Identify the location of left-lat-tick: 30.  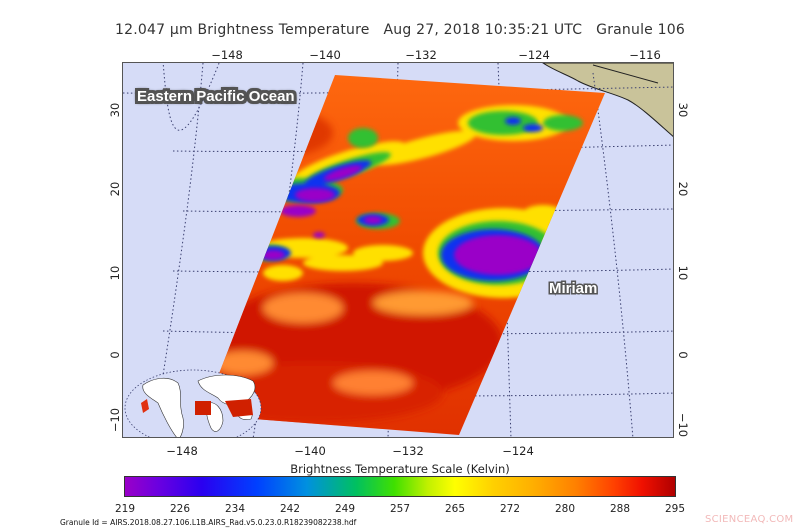
(115, 110).